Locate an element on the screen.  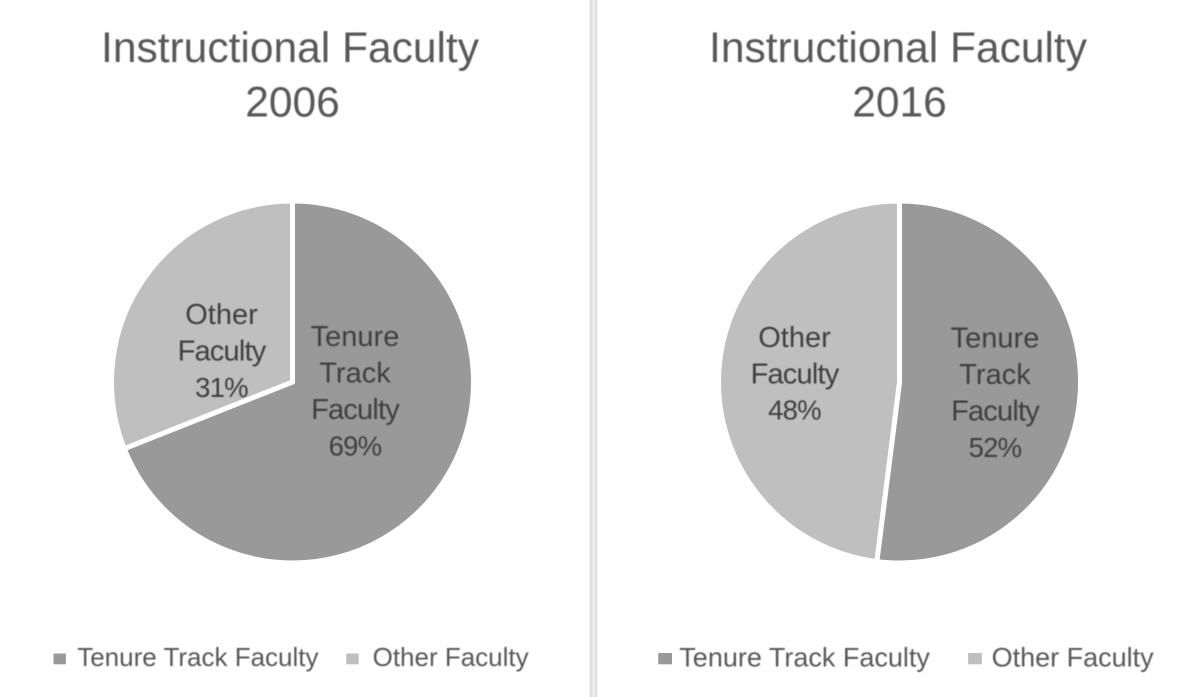
svg-text: 69% is located at coordinates (355, 446).